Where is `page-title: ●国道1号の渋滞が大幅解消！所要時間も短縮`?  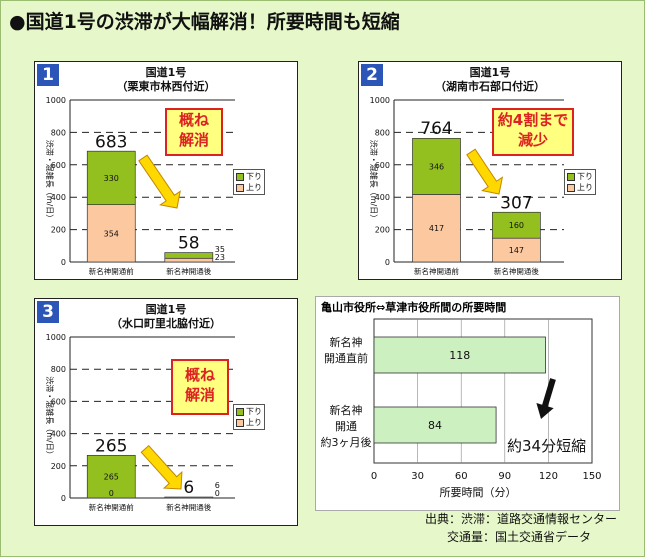 page-title: ●国道1号の渋滞が大幅解消！所要時間も短縮 is located at coordinates (204, 22).